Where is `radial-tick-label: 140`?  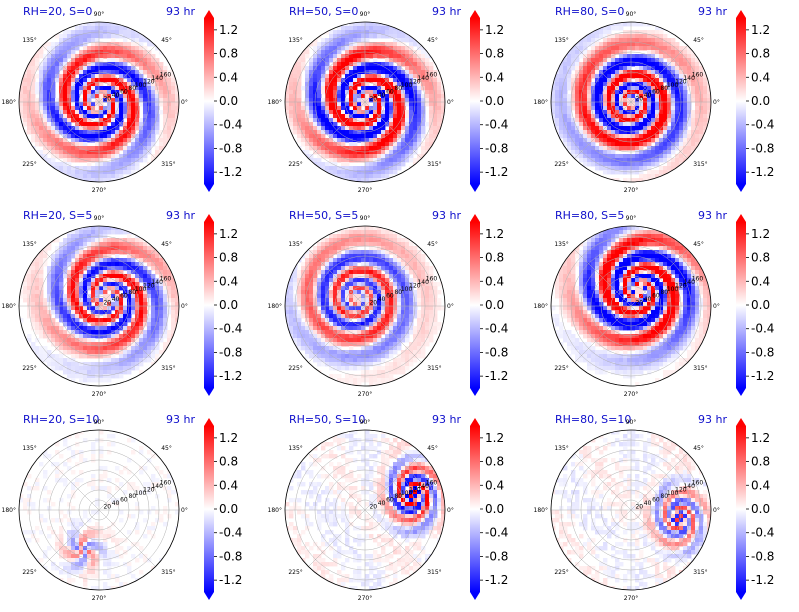
radial-tick-label: 140 is located at coordinates (157, 78).